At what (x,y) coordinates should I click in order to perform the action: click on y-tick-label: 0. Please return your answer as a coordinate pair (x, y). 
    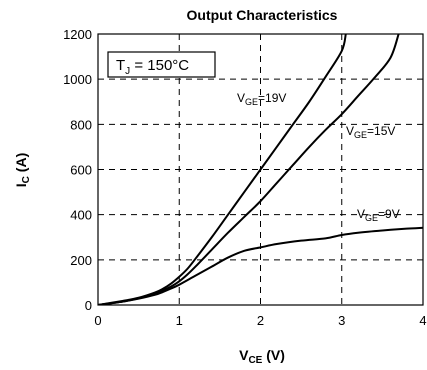
    Looking at the image, I should click on (88, 305).